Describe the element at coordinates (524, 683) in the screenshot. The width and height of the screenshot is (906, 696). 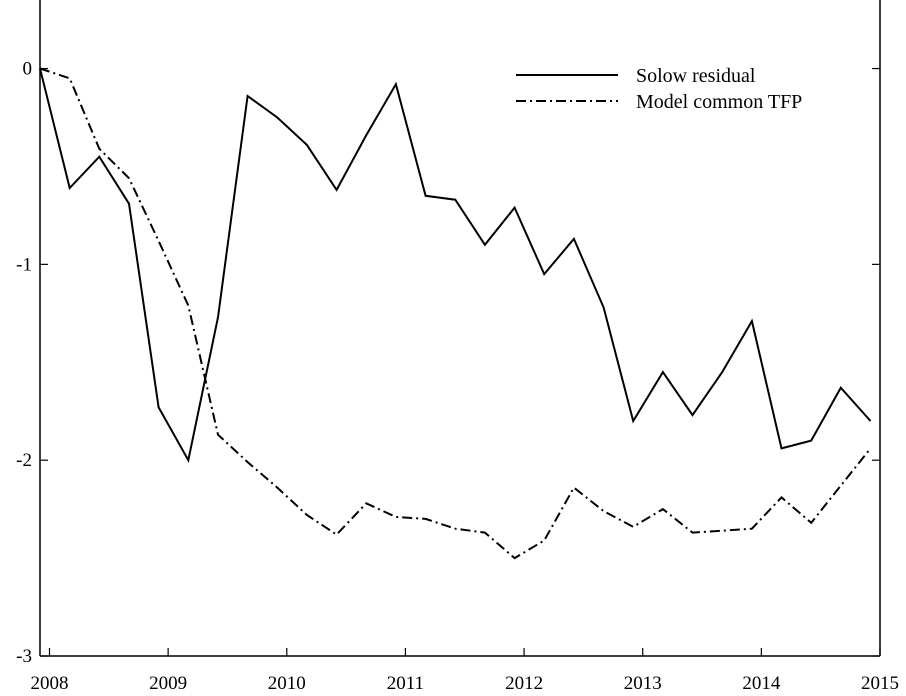
I see `x-tick-label: 2012` at that location.